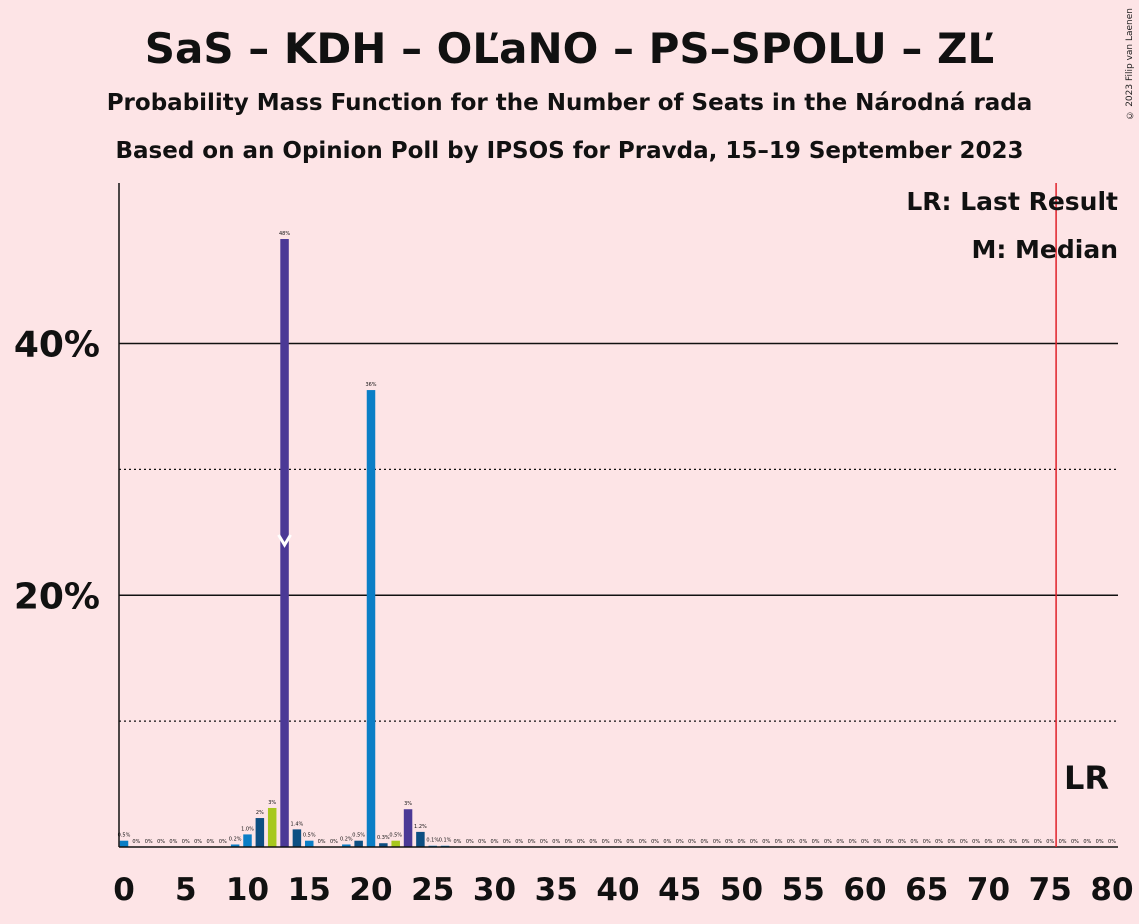 The height and width of the screenshot is (924, 1139). Describe the element at coordinates (914, 842) in the screenshot. I see `bar-label-64: 0%` at that location.